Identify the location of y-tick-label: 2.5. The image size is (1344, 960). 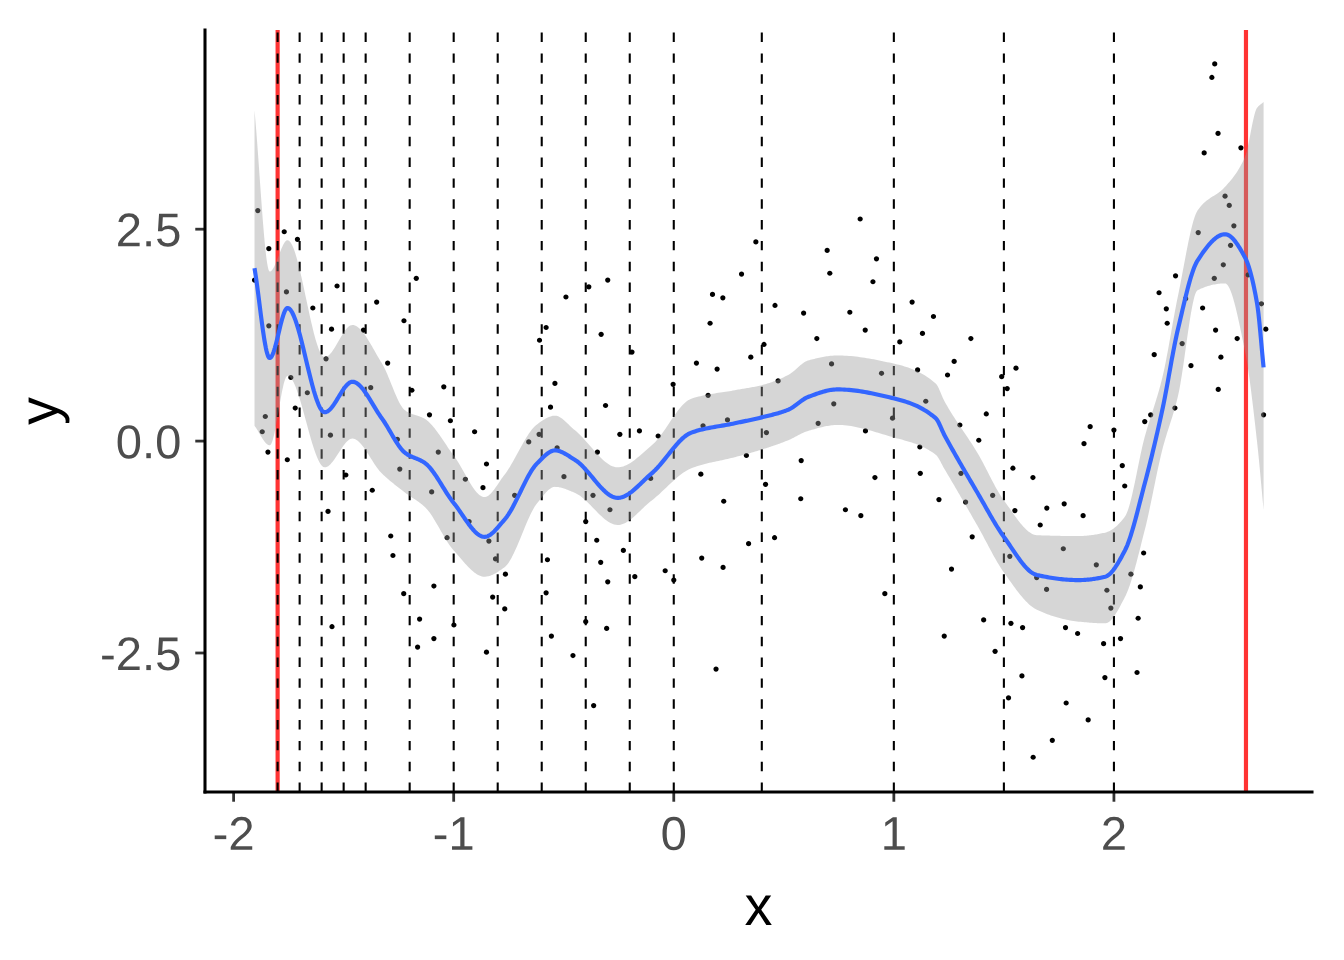
(149, 230).